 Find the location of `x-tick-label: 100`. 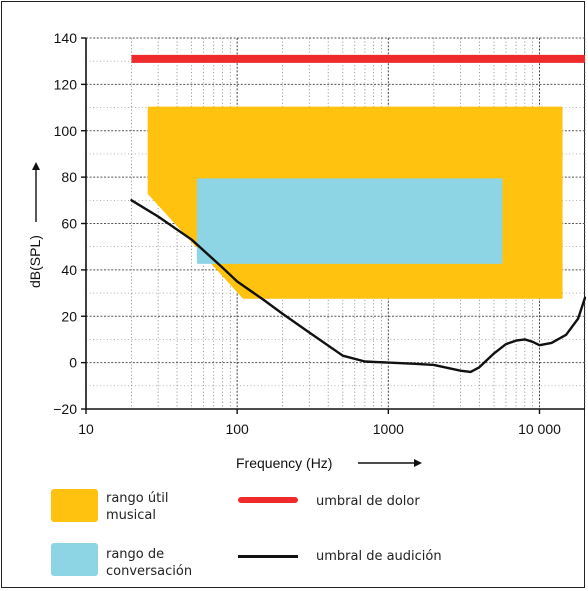

x-tick-label: 100 is located at coordinates (237, 429).